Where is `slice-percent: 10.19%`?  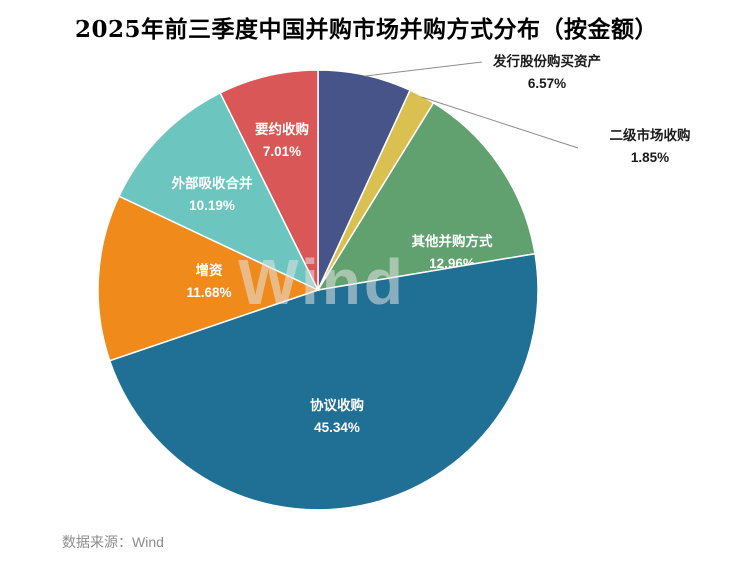 slice-percent: 10.19% is located at coordinates (212, 205).